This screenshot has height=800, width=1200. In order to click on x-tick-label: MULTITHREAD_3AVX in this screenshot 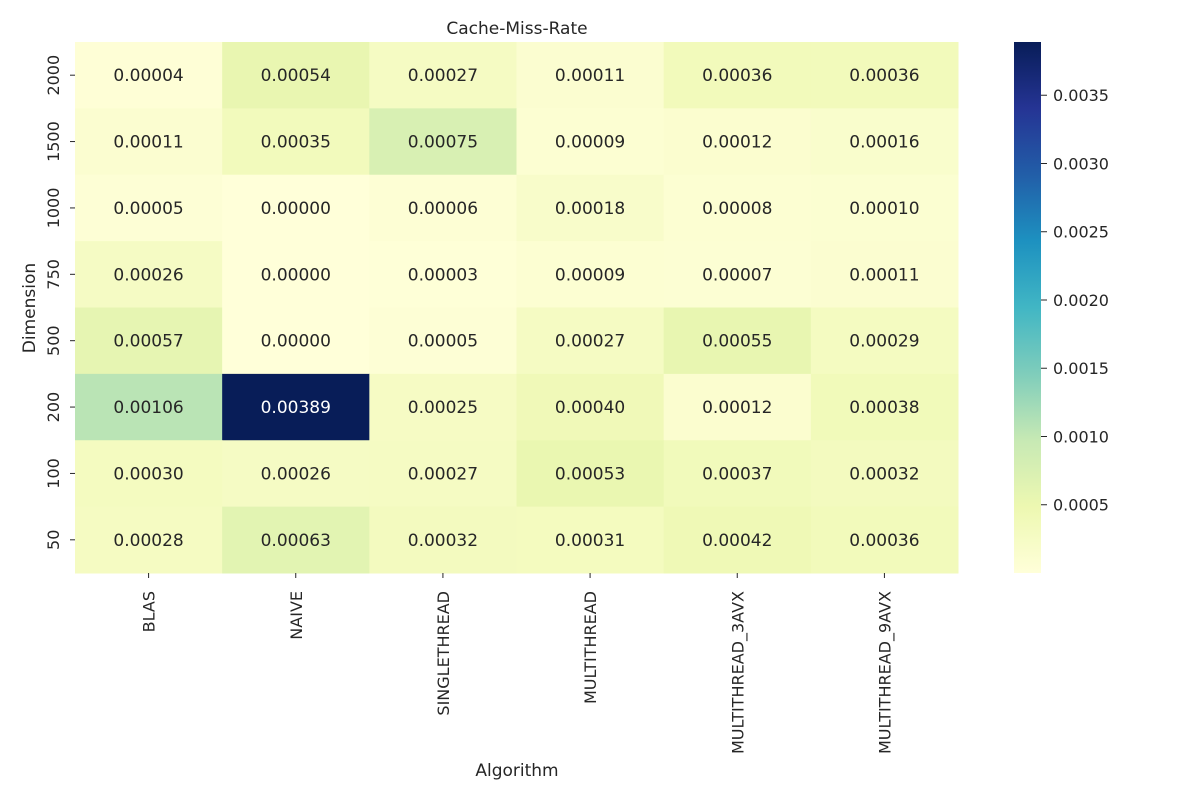, I will do `click(738, 672)`.